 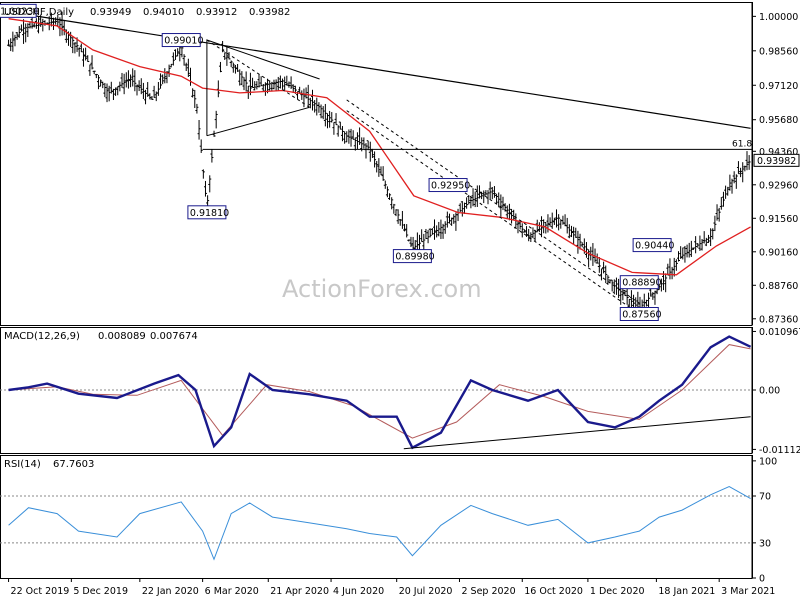 What do you see at coordinates (100, 591) in the screenshot?
I see `x-tick-label: 5 Dec 2019` at bounding box center [100, 591].